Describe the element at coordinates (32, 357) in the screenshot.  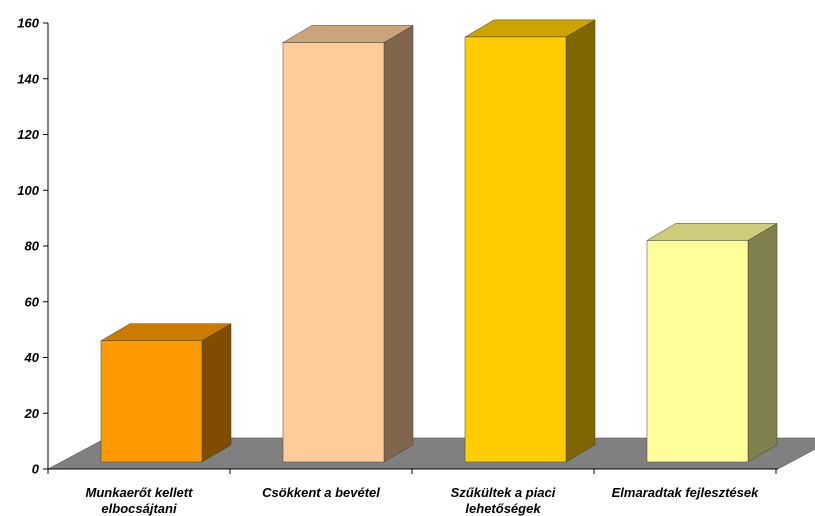
I see `y-tick-label: 40` at that location.